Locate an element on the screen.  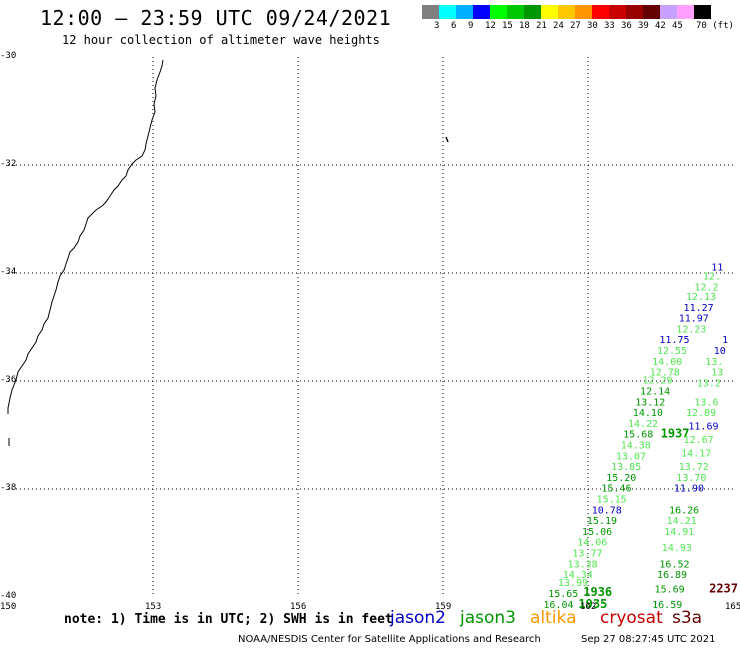
wave-height-value: 13.72 is located at coordinates (694, 467).